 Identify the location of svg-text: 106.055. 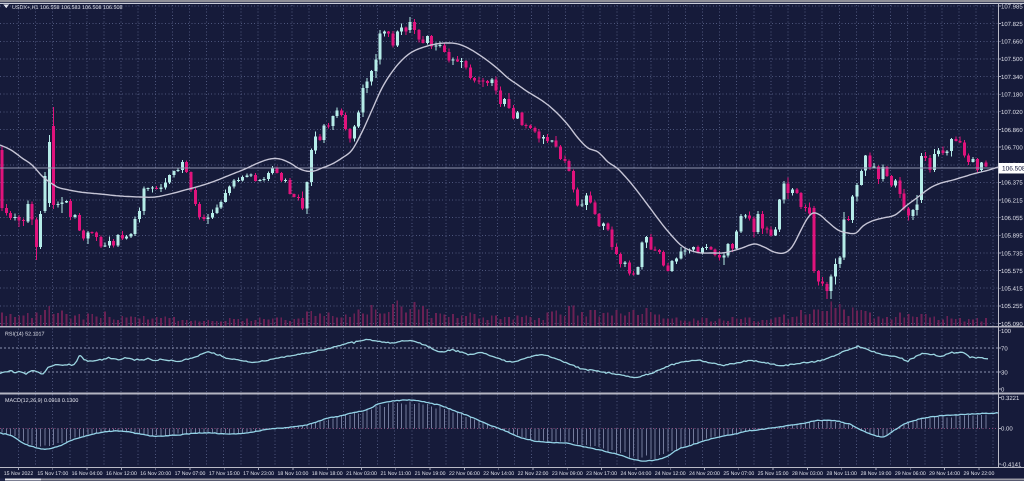
(1012, 218).